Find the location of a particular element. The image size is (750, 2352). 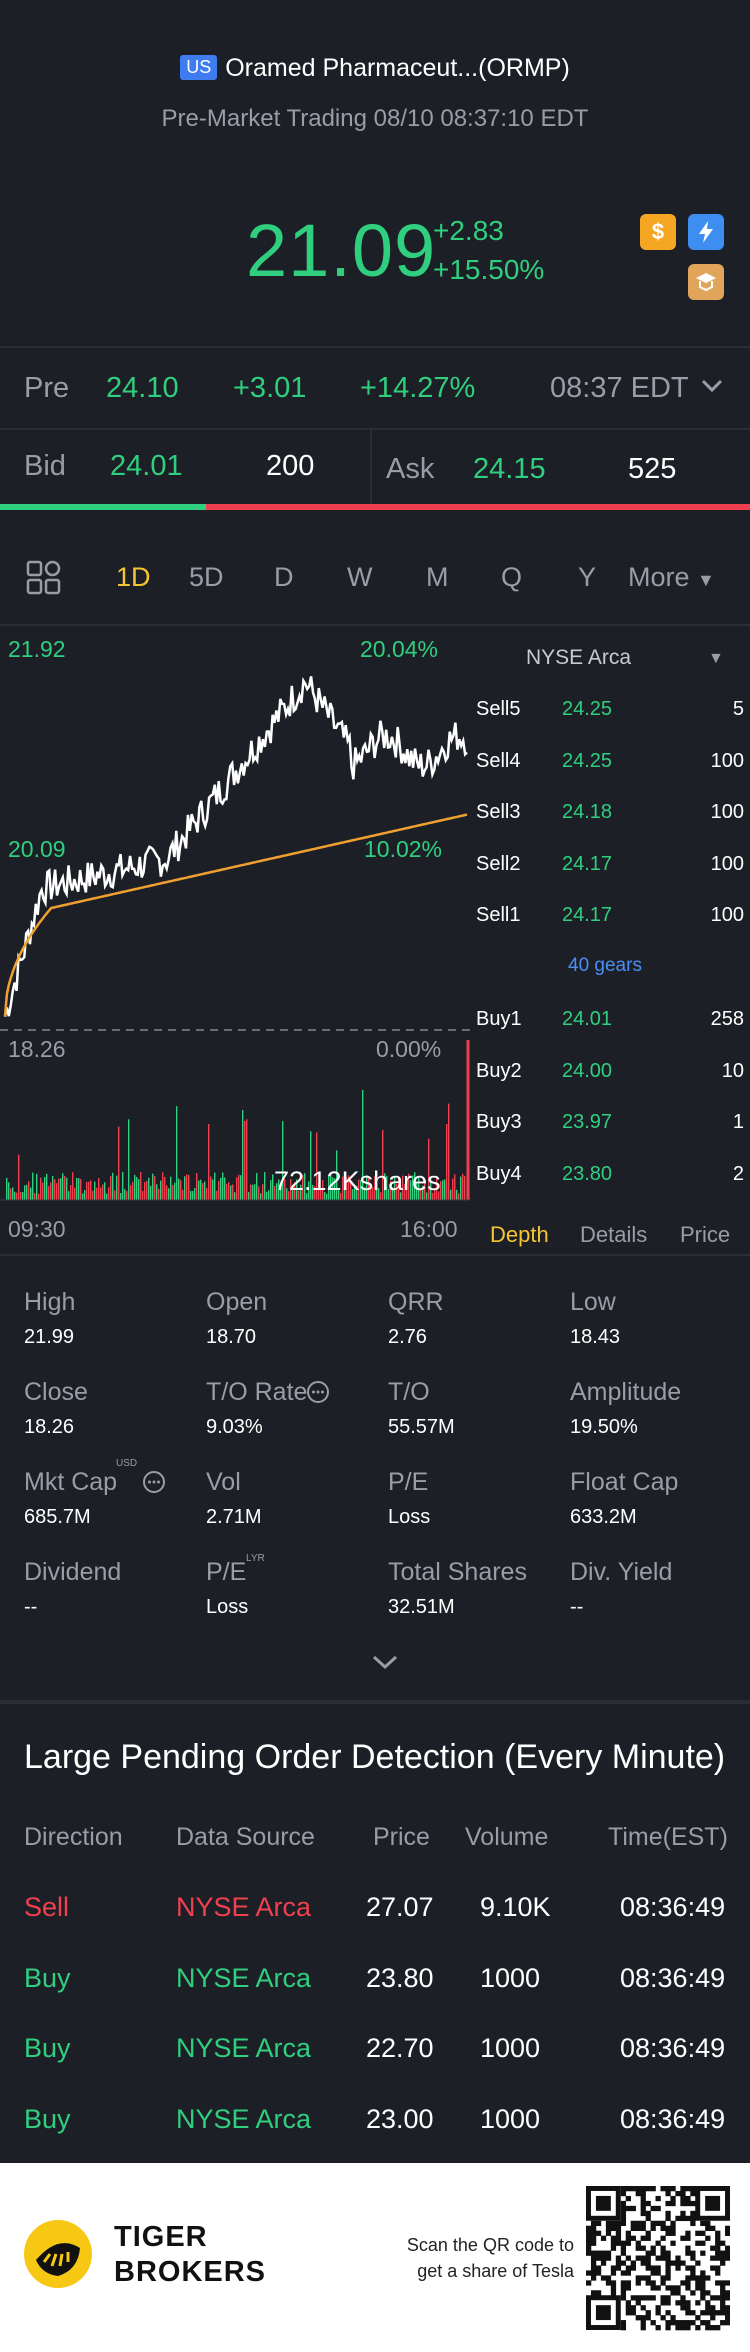

tab-d: D is located at coordinates (284, 577).